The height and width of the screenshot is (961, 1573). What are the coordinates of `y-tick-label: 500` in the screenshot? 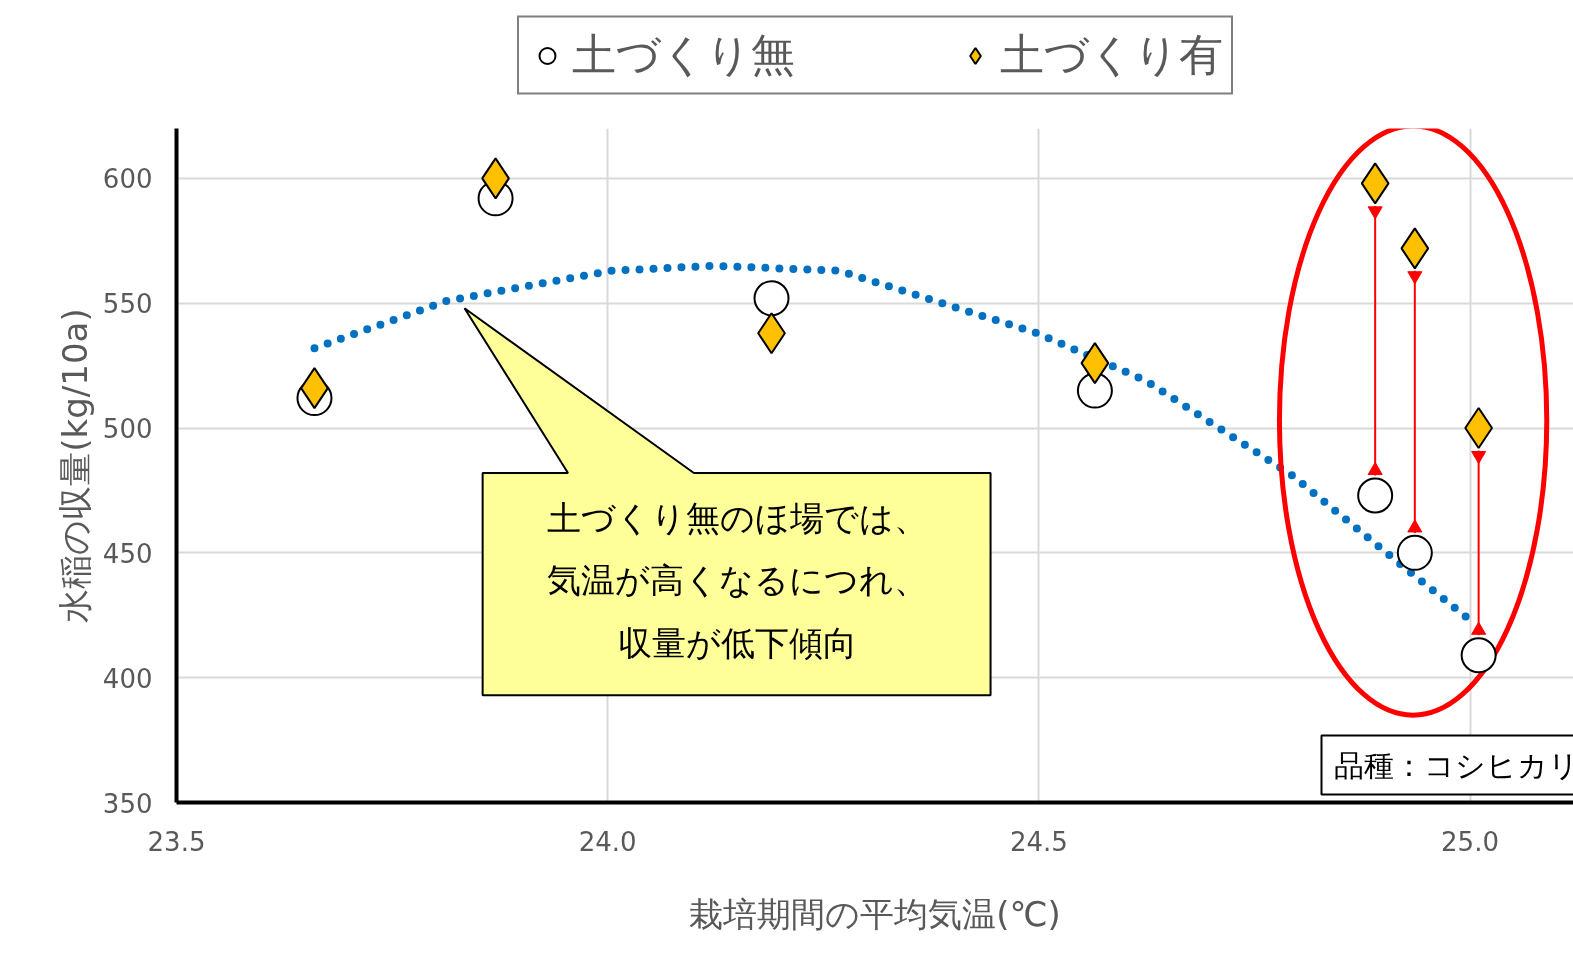 It's located at (127, 429).